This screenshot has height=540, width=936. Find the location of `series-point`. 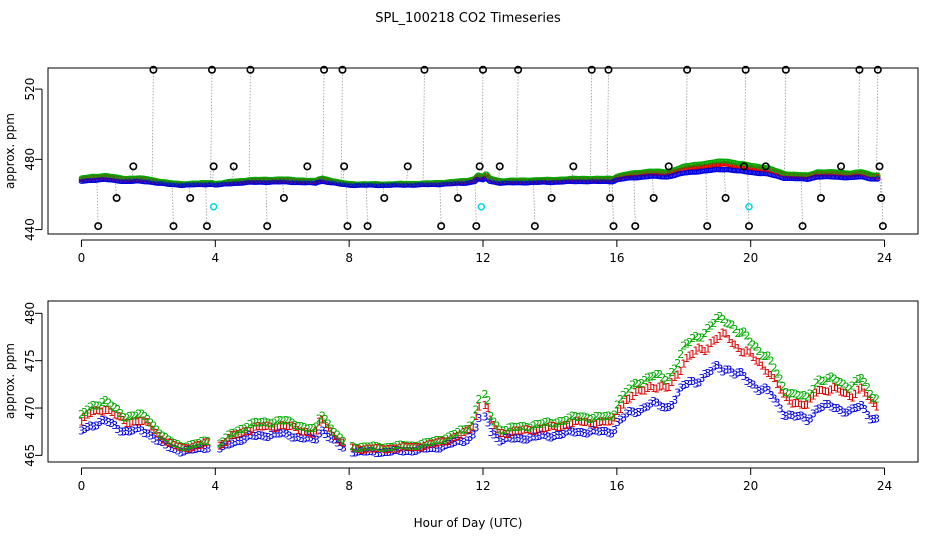

series-point is located at coordinates (878, 179).